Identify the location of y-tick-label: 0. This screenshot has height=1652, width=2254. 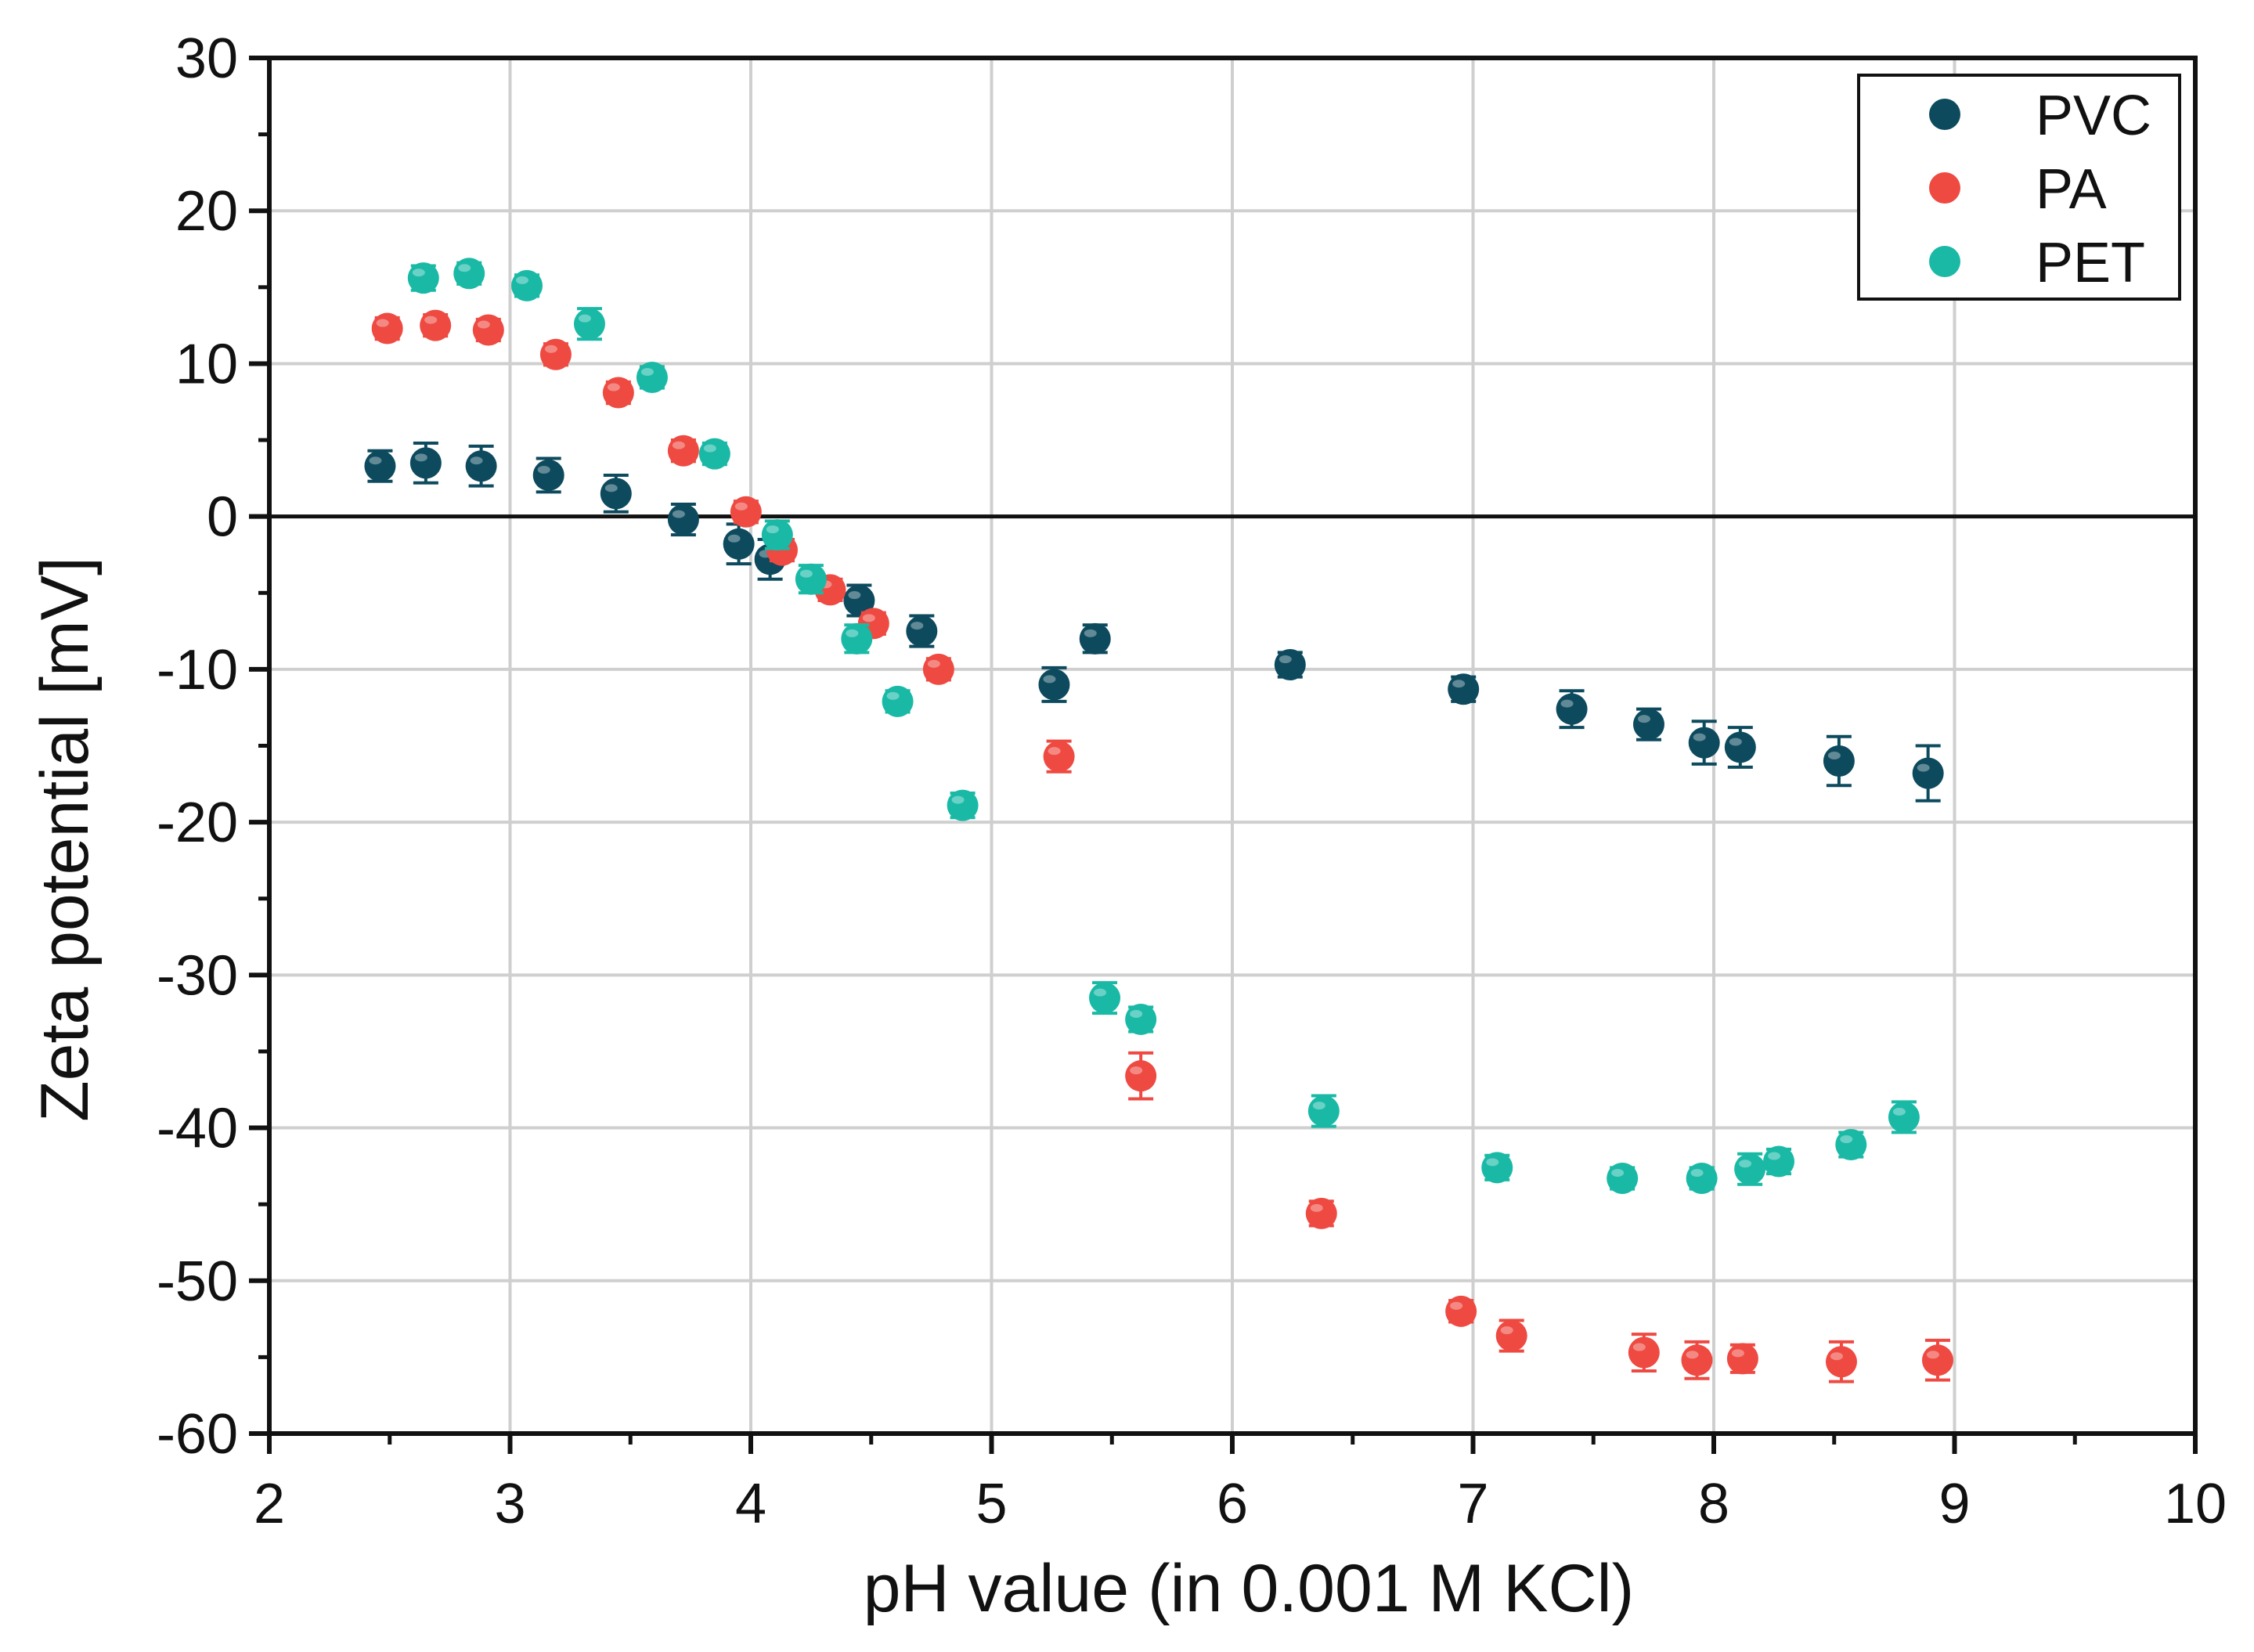
(223, 517).